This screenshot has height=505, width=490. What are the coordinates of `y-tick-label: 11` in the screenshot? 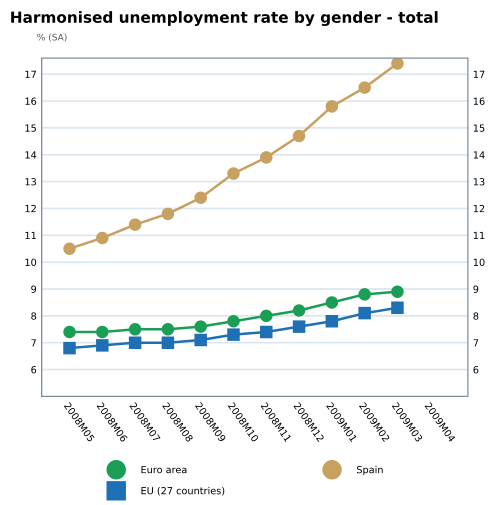 It's located at (30, 235).